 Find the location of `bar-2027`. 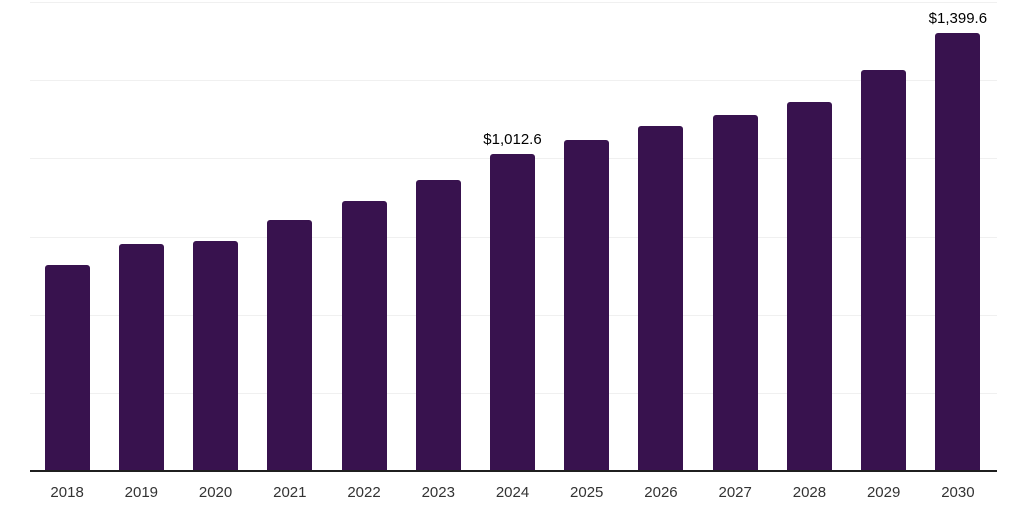

bar-2027 is located at coordinates (735, 293).